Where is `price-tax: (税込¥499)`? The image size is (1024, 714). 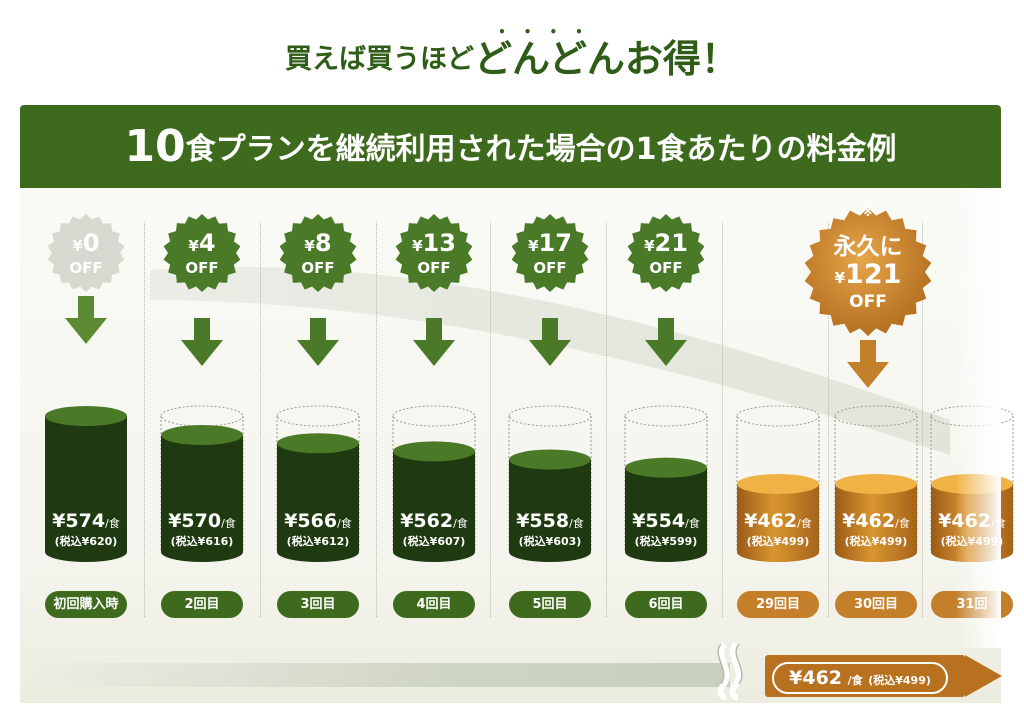
price-tax: (税込¥499) is located at coordinates (876, 541).